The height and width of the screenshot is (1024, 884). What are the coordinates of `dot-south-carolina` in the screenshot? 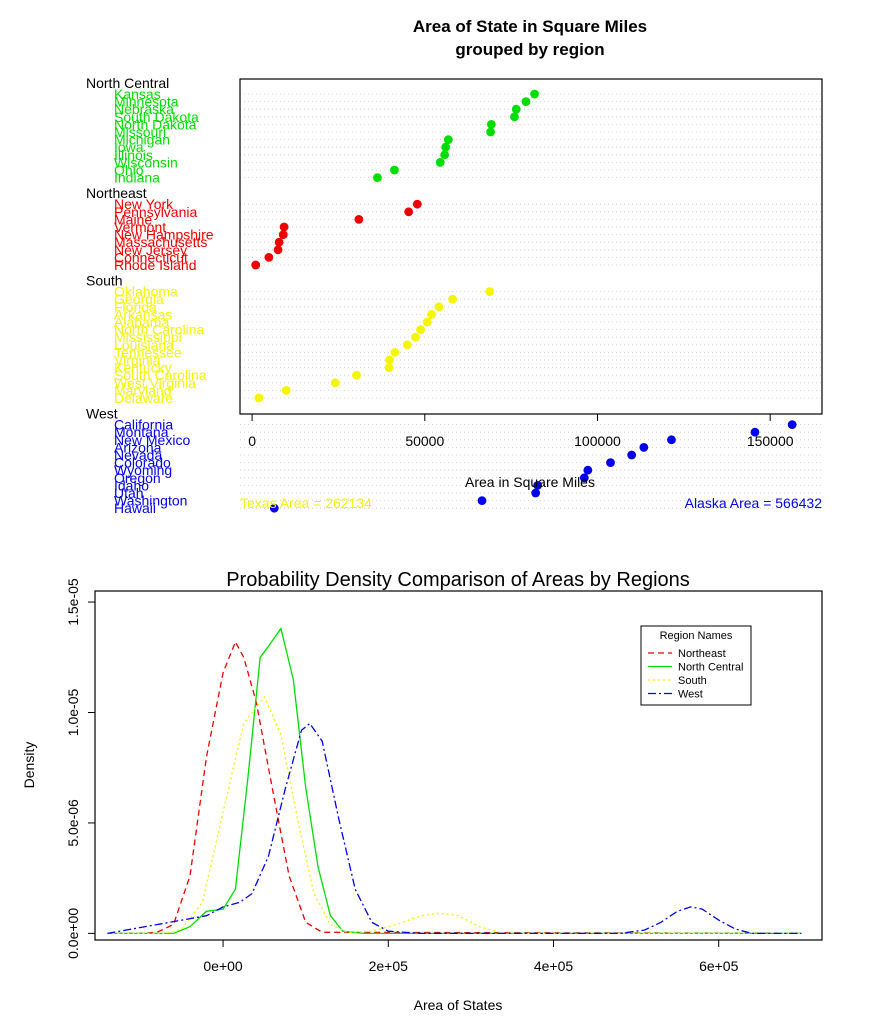 It's located at (356, 375).